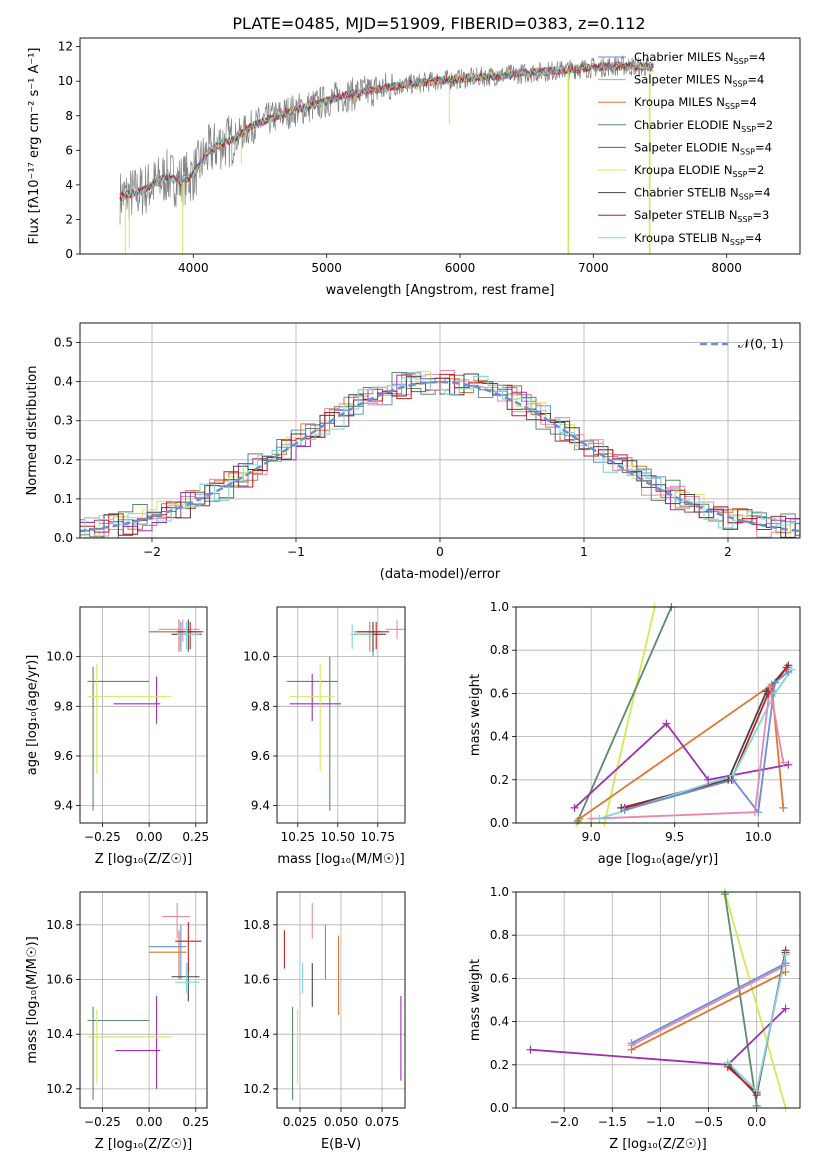 The height and width of the screenshot is (1170, 819). Describe the element at coordinates (382, 1122) in the screenshot. I see `x-tick-label: 0.075` at that location.